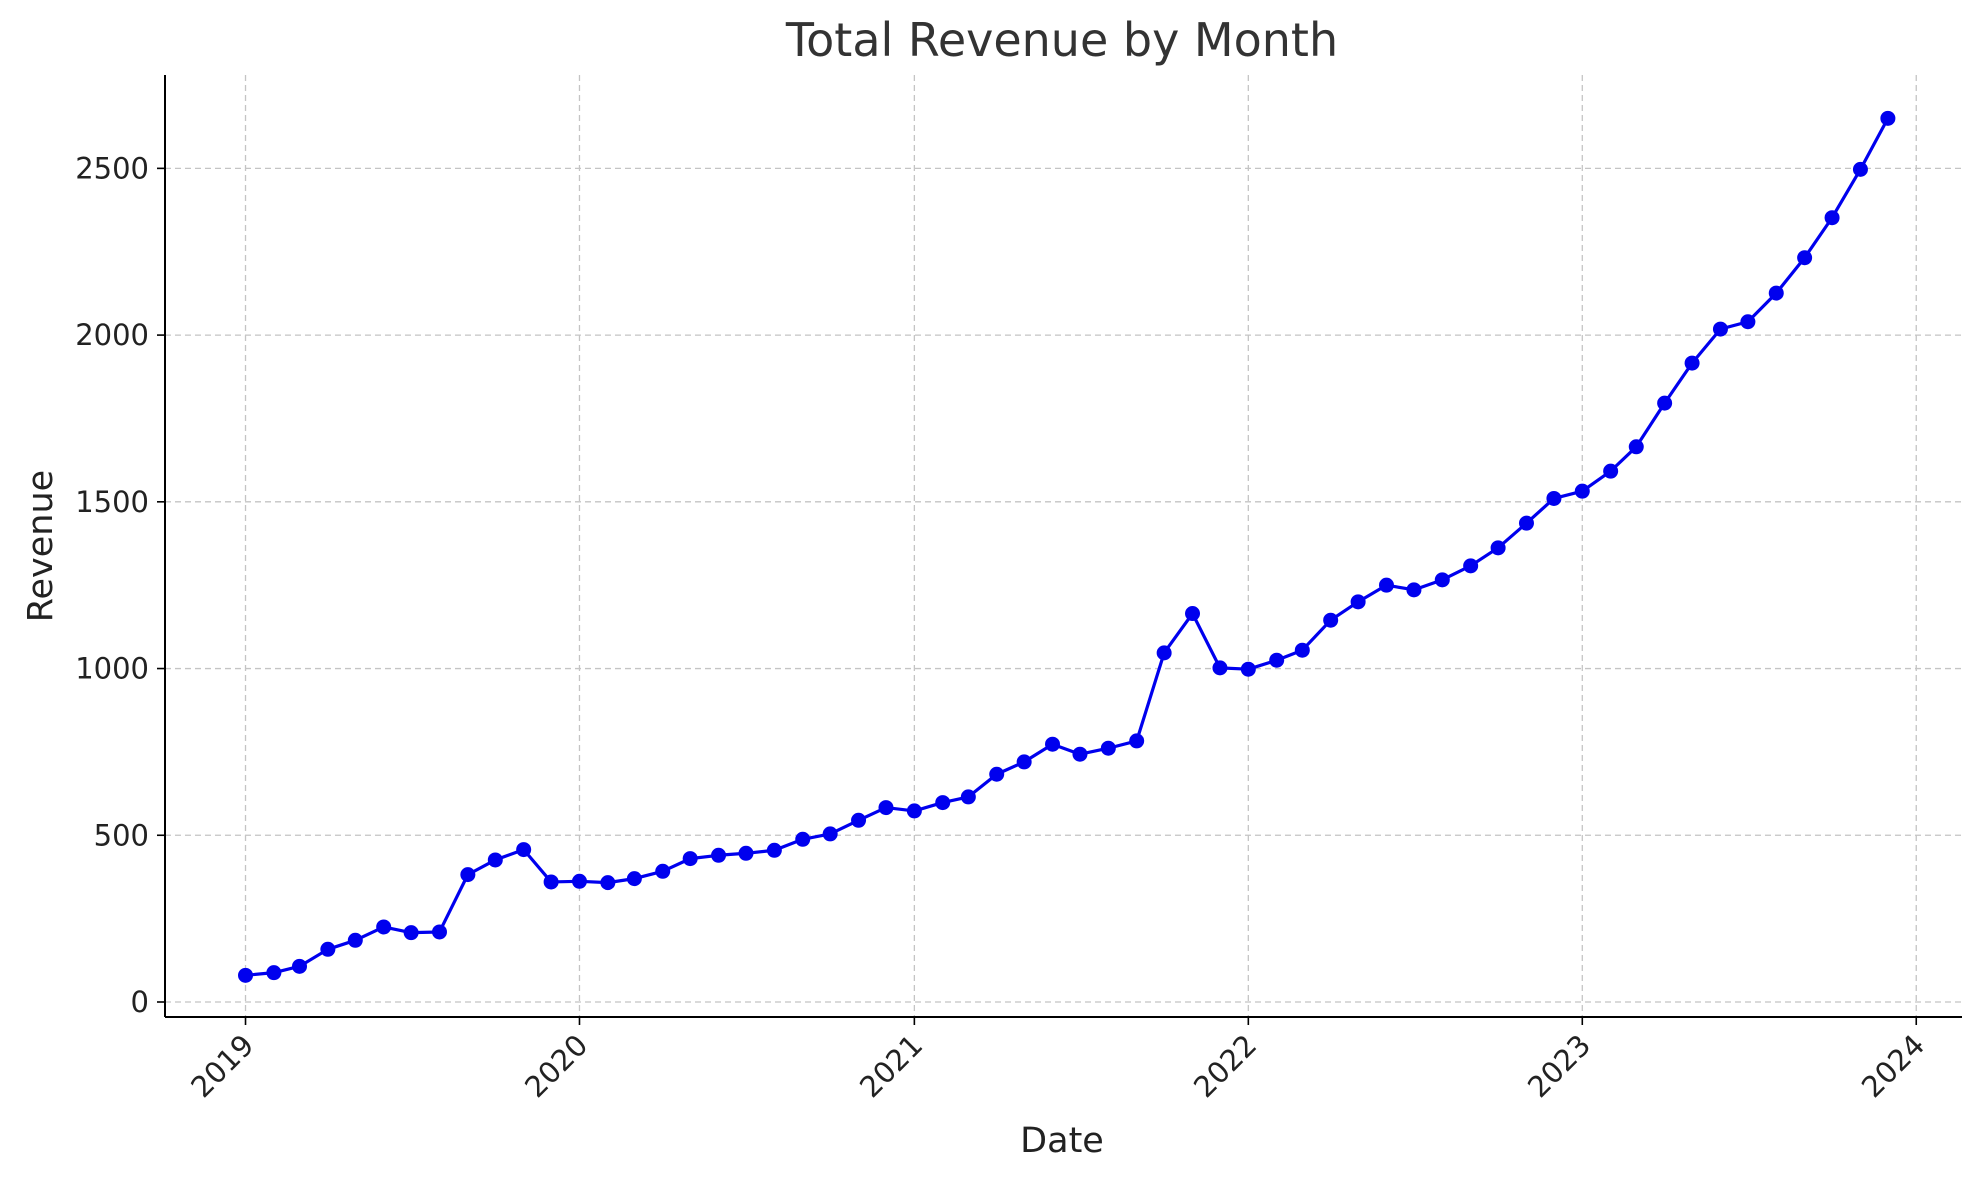  I want to click on y-tick-label: 2500, so click(112, 168).